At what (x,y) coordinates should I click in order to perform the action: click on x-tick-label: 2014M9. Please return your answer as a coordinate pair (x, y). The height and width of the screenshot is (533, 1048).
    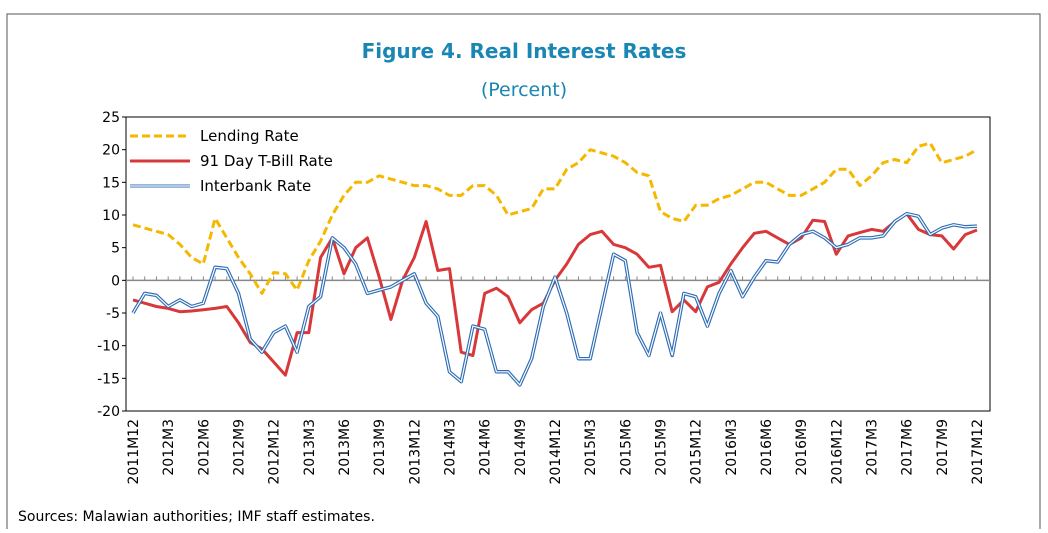
    Looking at the image, I should click on (521, 447).